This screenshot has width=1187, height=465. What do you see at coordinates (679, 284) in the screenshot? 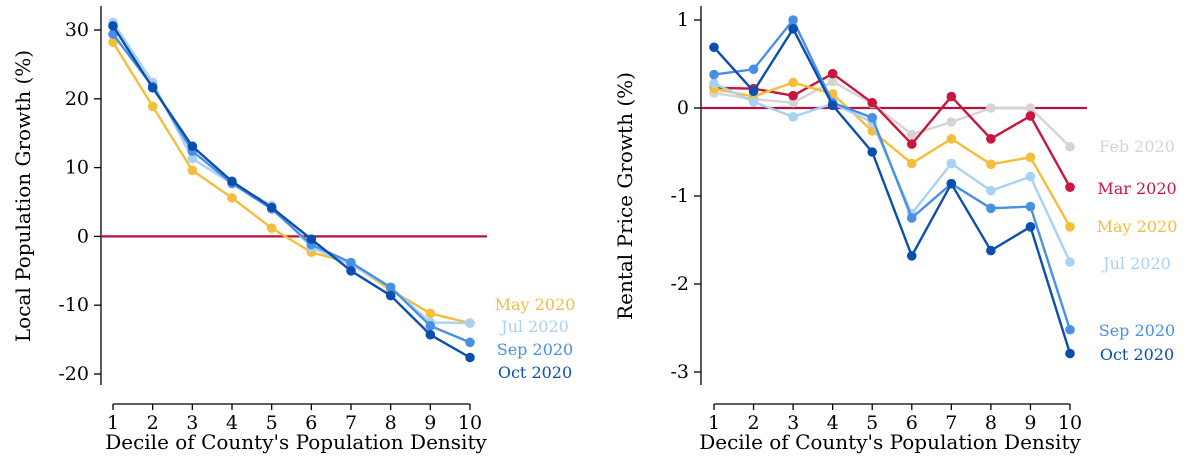
I see `y-tick-label: -2` at bounding box center [679, 284].